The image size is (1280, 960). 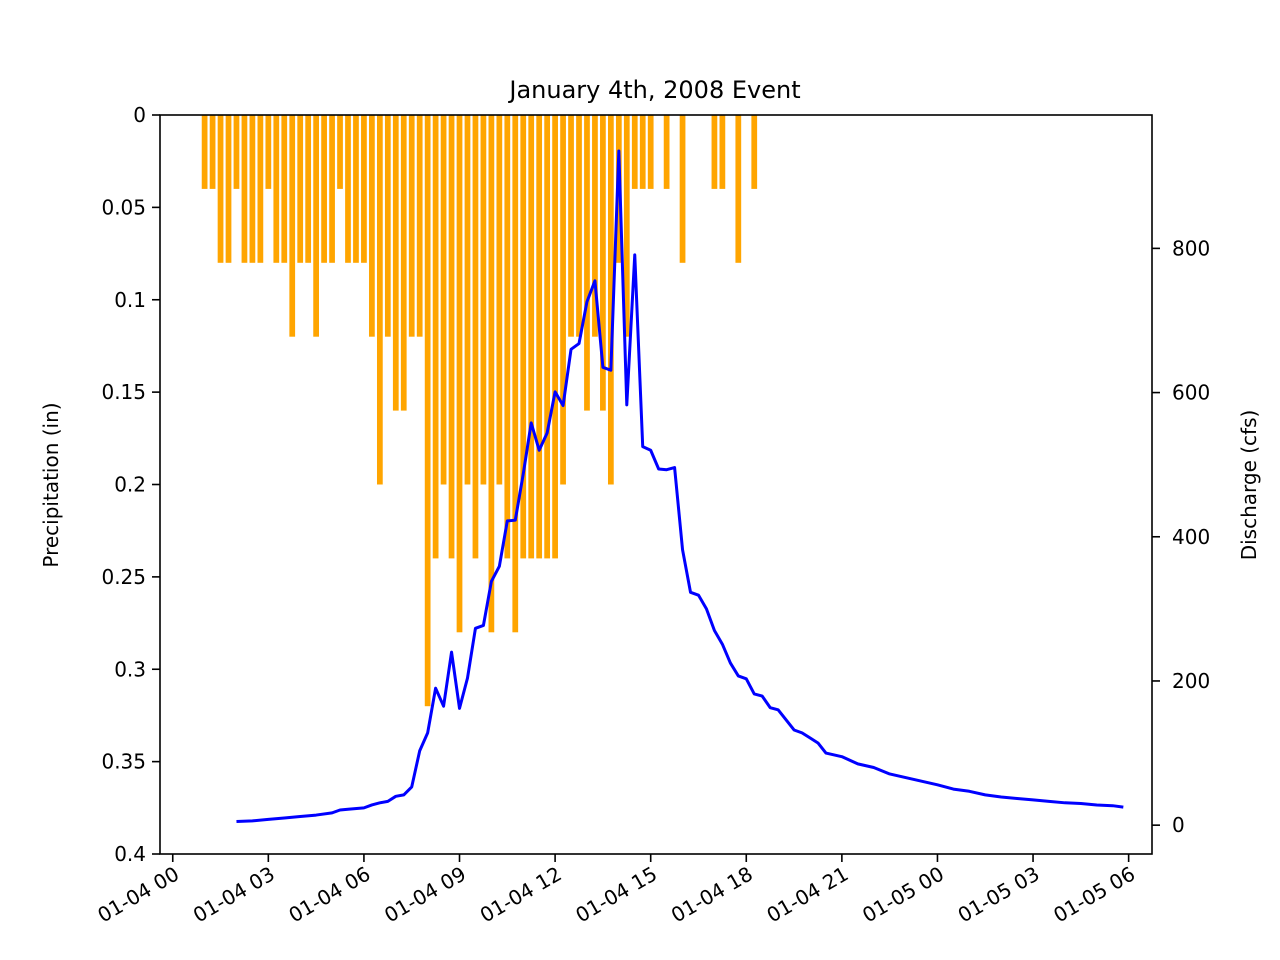 I want to click on left-y-tick-label: 0.3, so click(x=130, y=669).